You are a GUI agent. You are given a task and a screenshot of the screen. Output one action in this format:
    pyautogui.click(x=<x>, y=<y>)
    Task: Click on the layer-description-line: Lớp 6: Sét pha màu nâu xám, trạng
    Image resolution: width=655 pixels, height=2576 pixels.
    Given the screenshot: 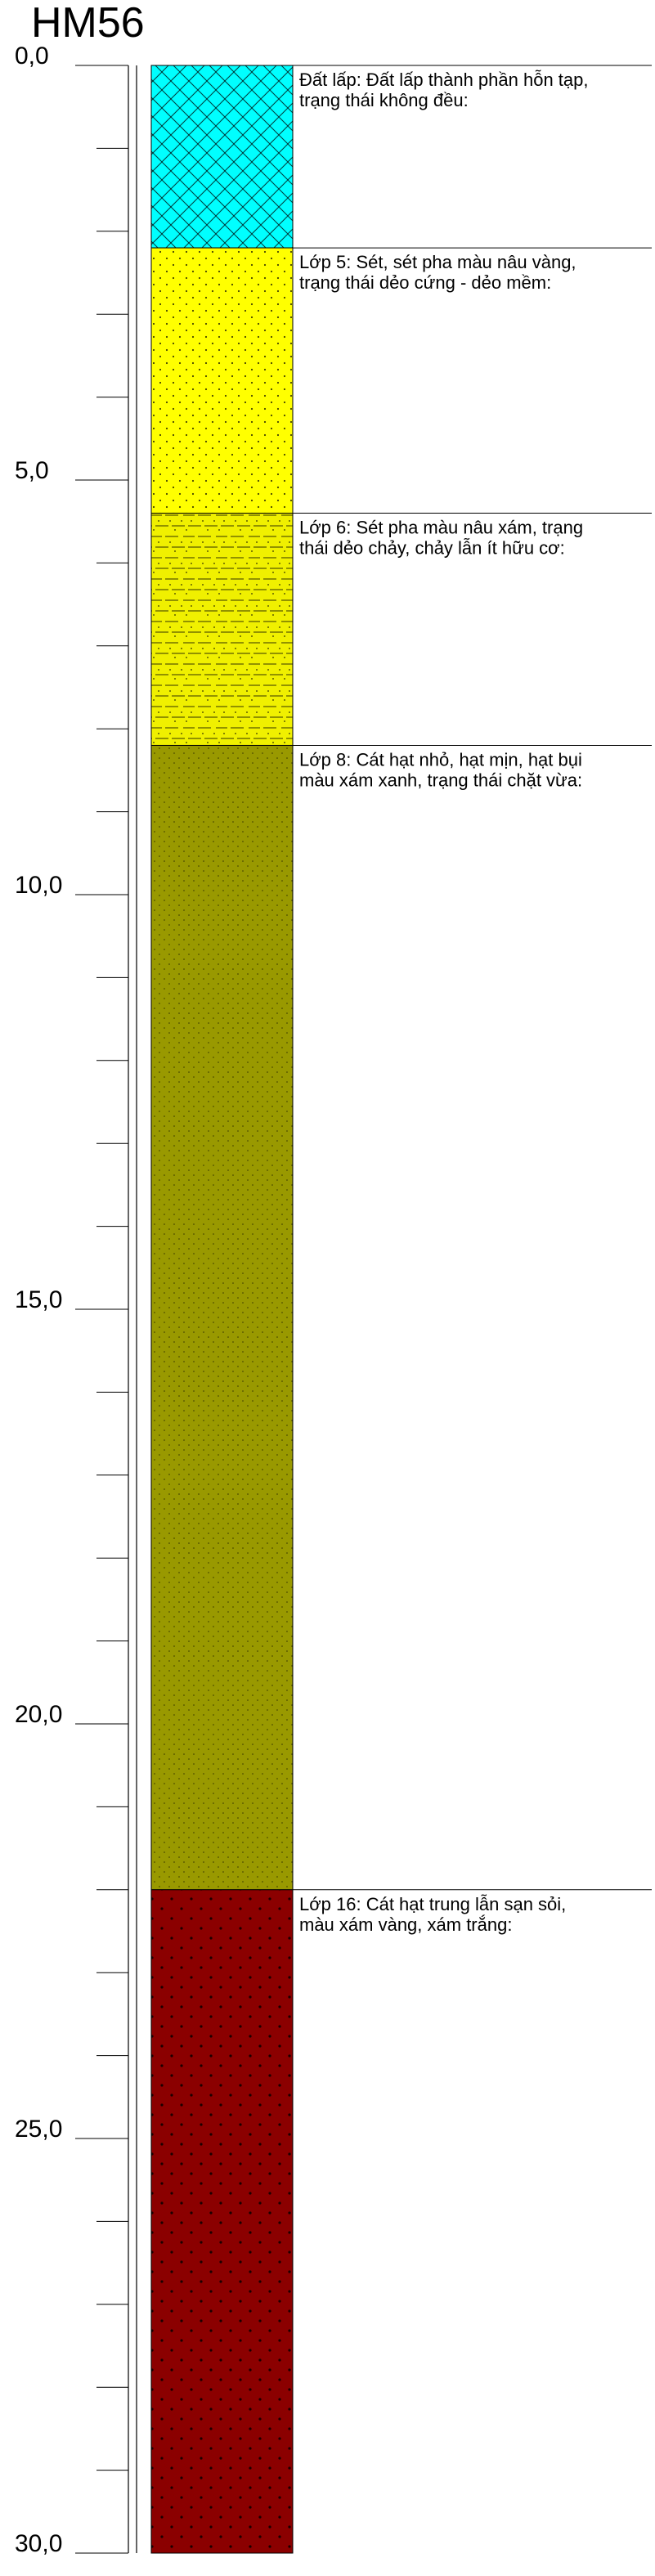 What is the action you would take?
    pyautogui.click(x=441, y=528)
    